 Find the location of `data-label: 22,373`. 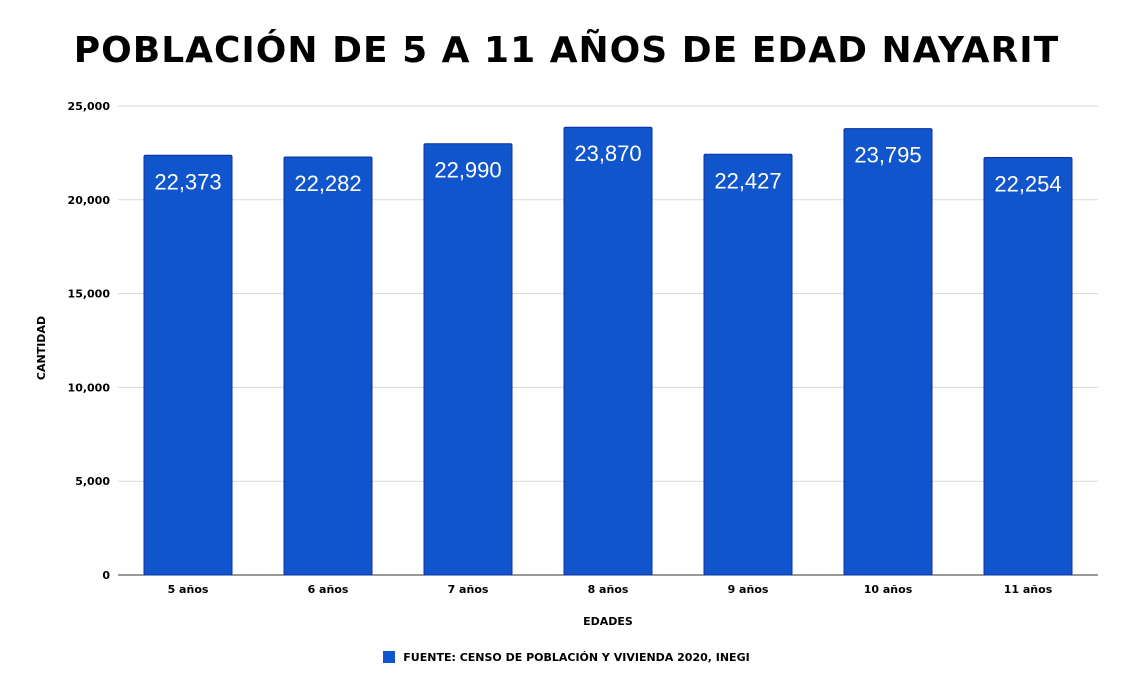

data-label: 22,373 is located at coordinates (187, 181).